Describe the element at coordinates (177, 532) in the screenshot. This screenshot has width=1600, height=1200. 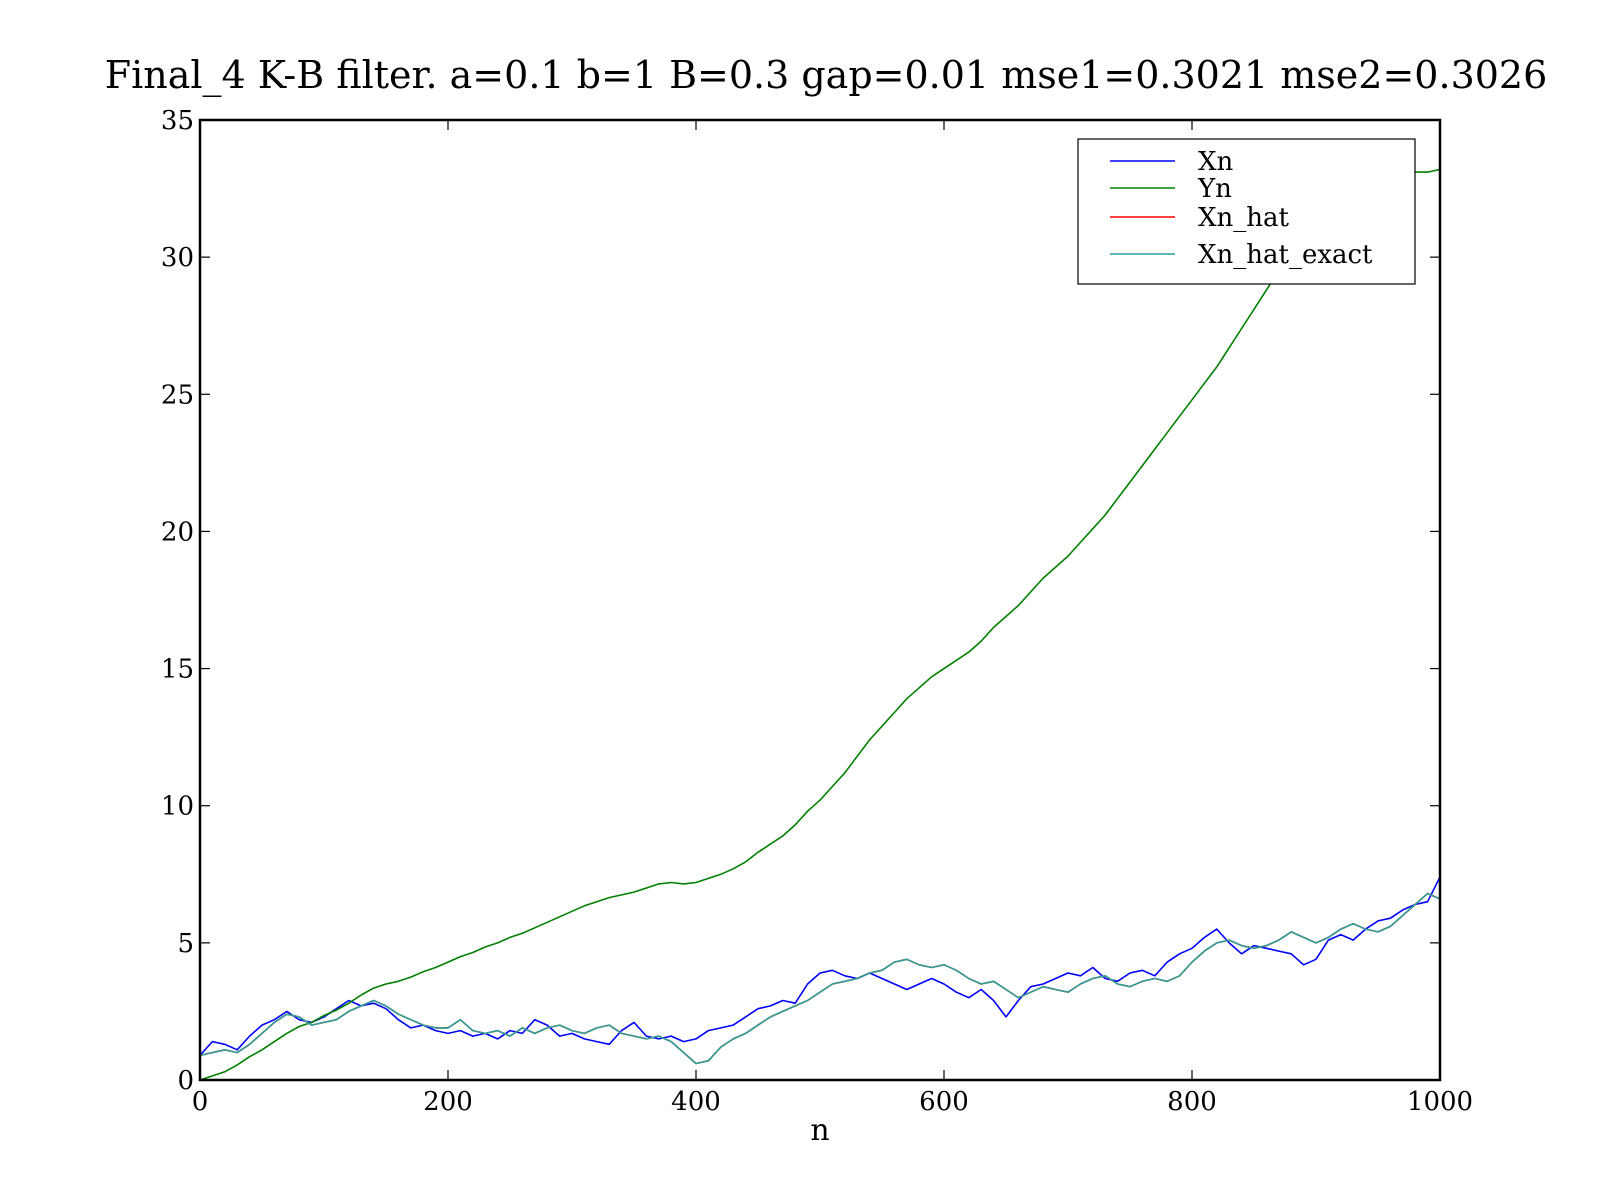
I see `y-tick-label: 20` at that location.